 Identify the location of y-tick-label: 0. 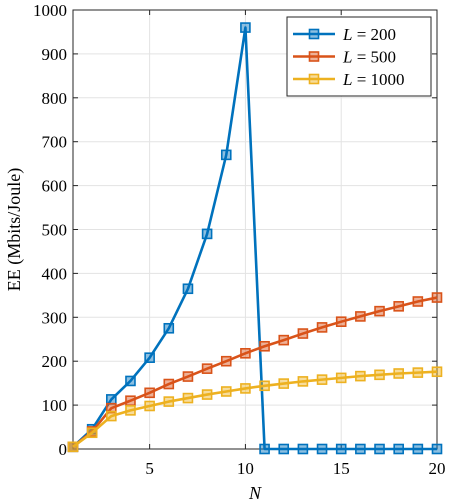
(63, 449).